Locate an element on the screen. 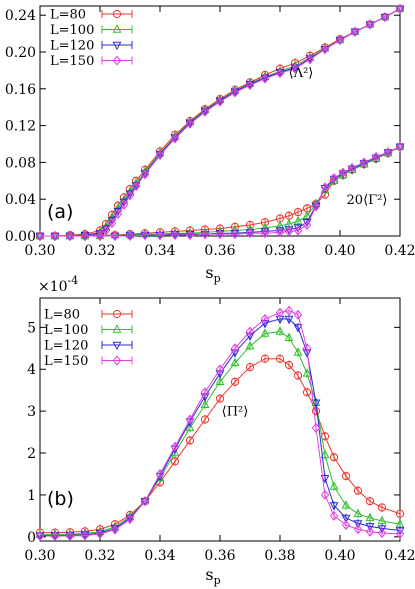  b-legend-label: L=100 is located at coordinates (66, 330).